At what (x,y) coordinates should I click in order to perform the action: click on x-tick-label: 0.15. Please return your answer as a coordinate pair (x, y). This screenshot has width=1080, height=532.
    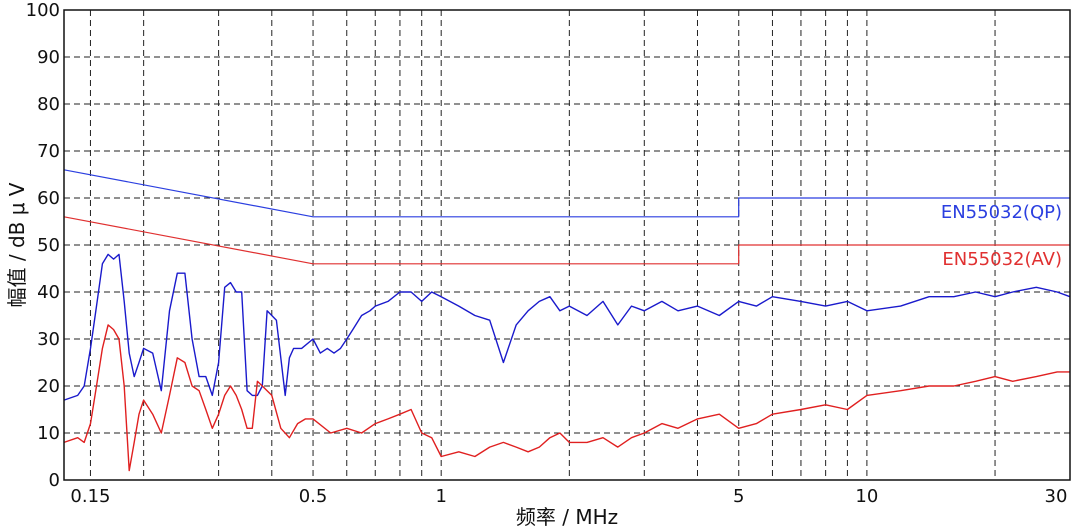
    Looking at the image, I should click on (90, 496).